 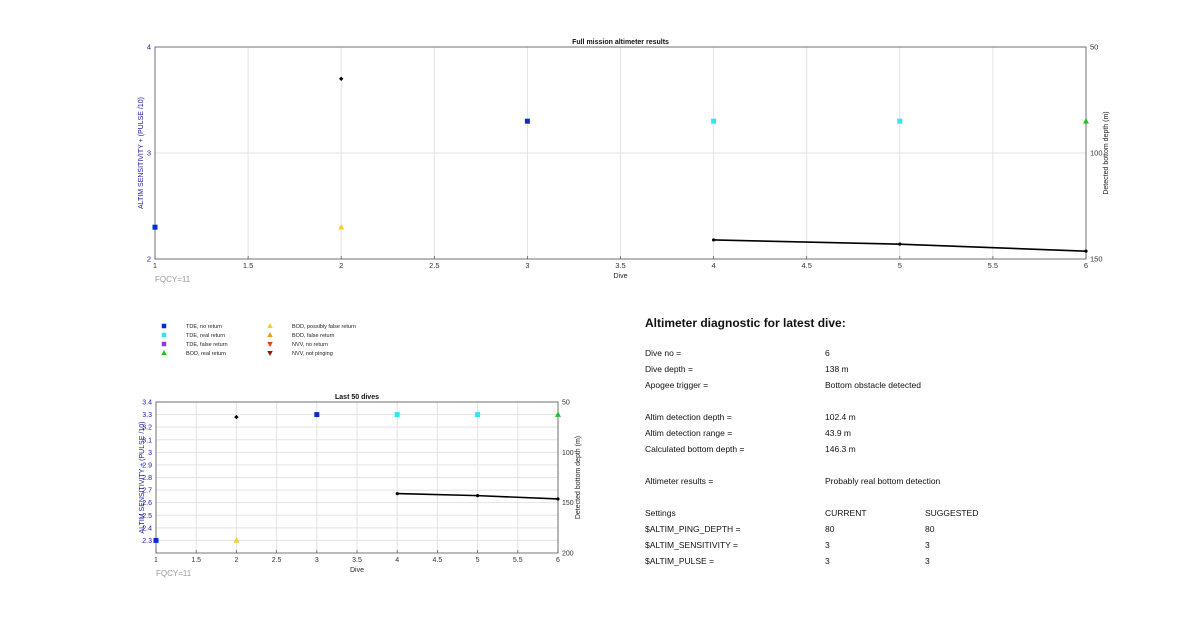 I want to click on legend-label-bod_false_return: BOD, false return, so click(x=313, y=336).